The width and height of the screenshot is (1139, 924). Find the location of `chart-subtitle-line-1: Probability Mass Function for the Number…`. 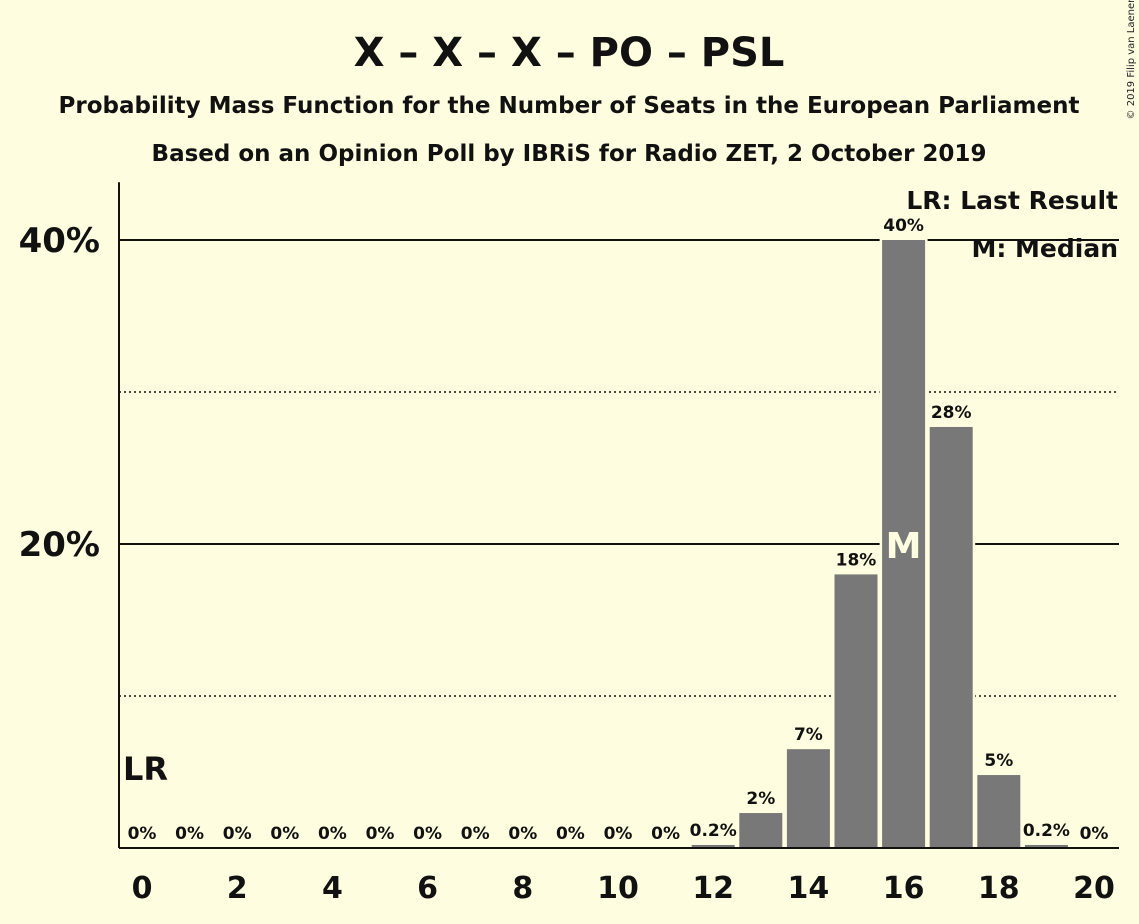

chart-subtitle-line-1: Probability Mass Function for the Number… is located at coordinates (569, 106).